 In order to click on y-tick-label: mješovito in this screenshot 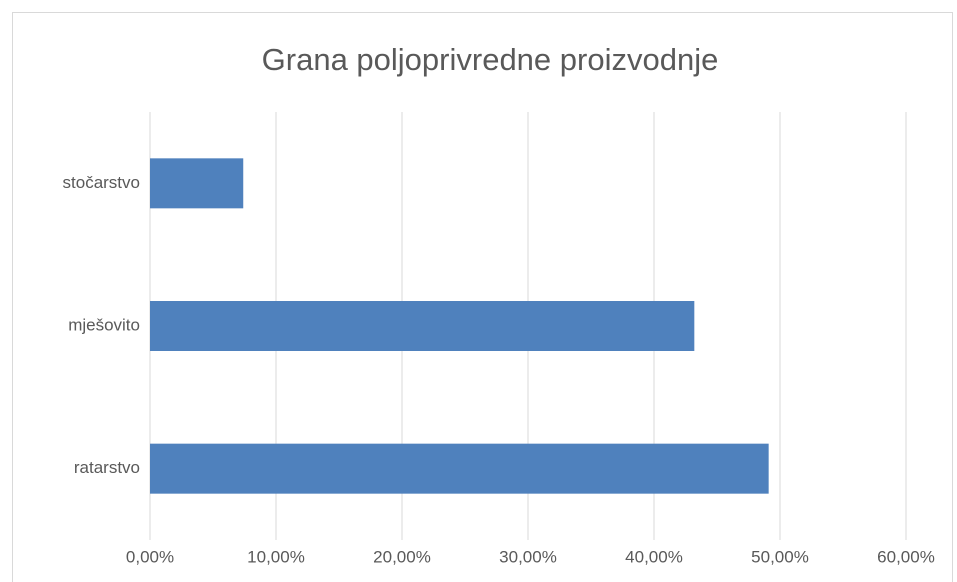, I will do `click(104, 324)`.